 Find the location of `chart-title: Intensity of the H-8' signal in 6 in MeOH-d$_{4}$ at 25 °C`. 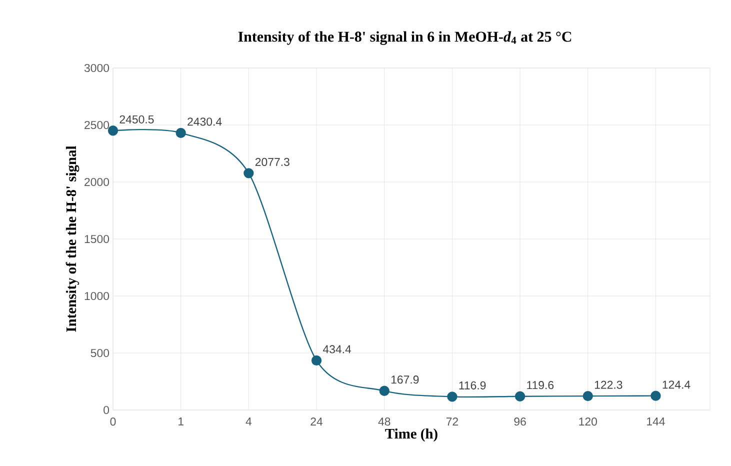

chart-title: Intensity of the H-8' signal in 6 in MeOH-d$_{4}$ at 25 °C is located at coordinates (405, 38).